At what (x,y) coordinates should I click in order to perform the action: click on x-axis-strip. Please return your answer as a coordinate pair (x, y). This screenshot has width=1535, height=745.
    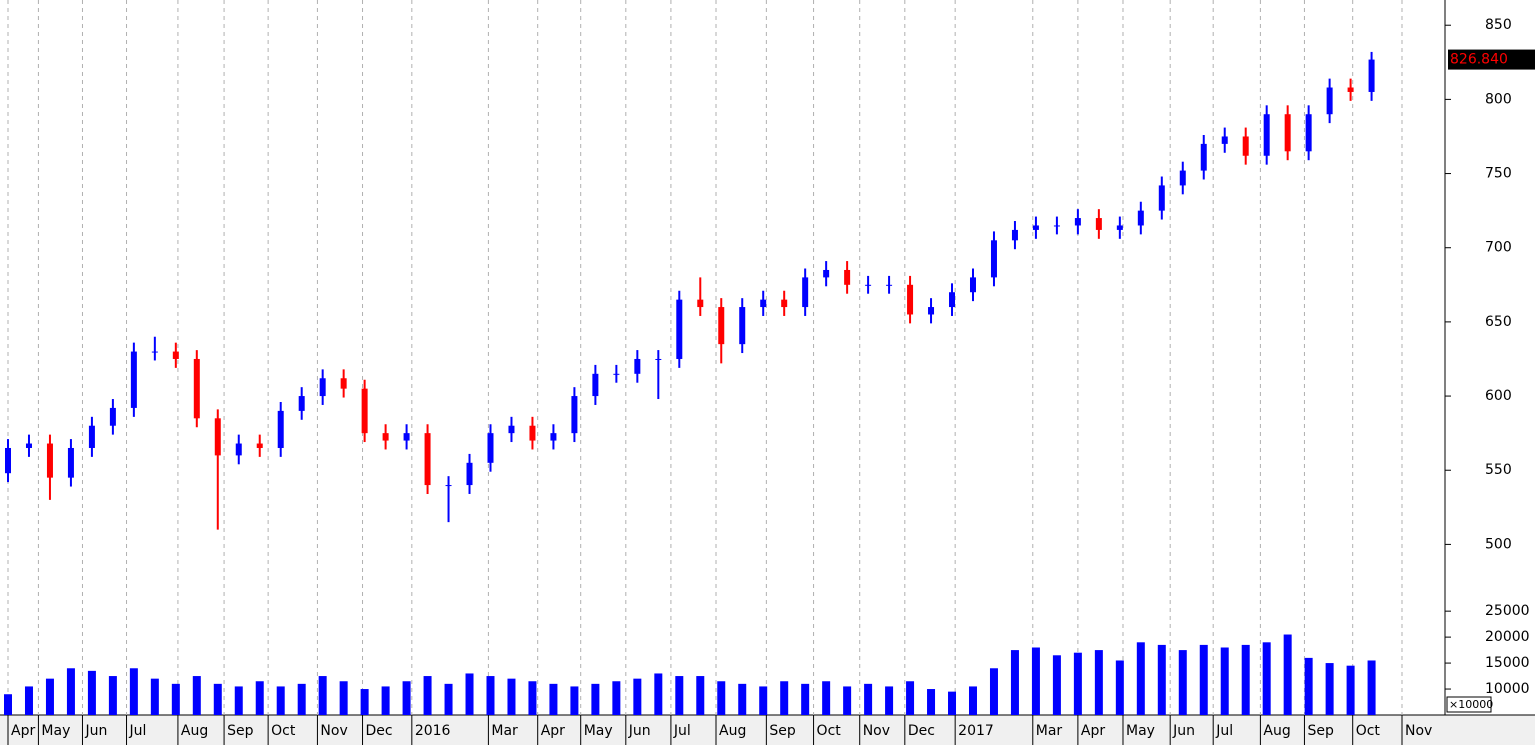
    Looking at the image, I should click on (767, 730).